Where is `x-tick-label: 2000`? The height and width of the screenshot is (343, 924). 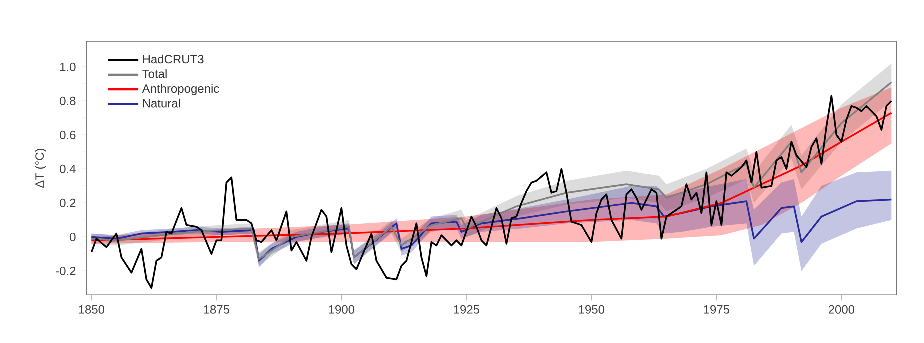 x-tick-label: 2000 is located at coordinates (841, 309).